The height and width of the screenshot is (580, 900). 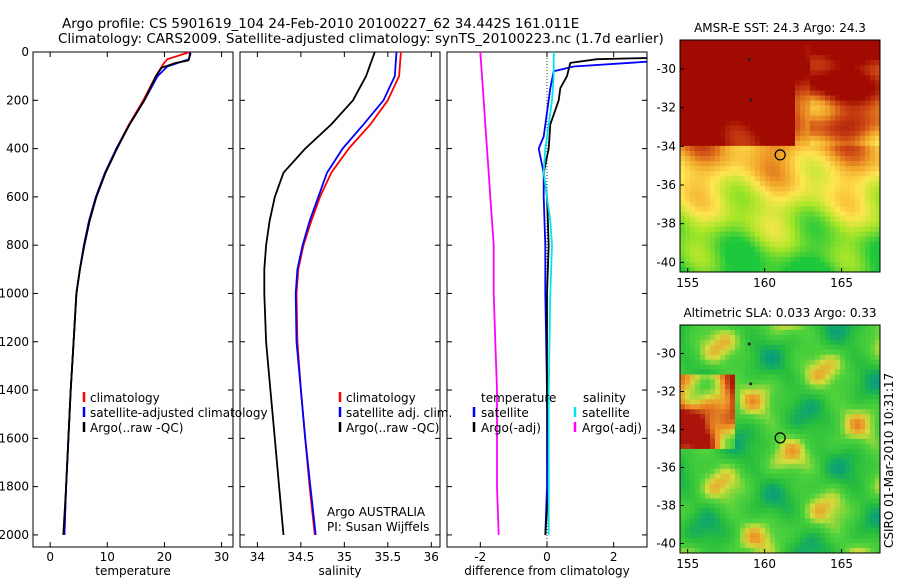 What do you see at coordinates (17, 149) in the screenshot?
I see `y-tick-label: 400` at bounding box center [17, 149].